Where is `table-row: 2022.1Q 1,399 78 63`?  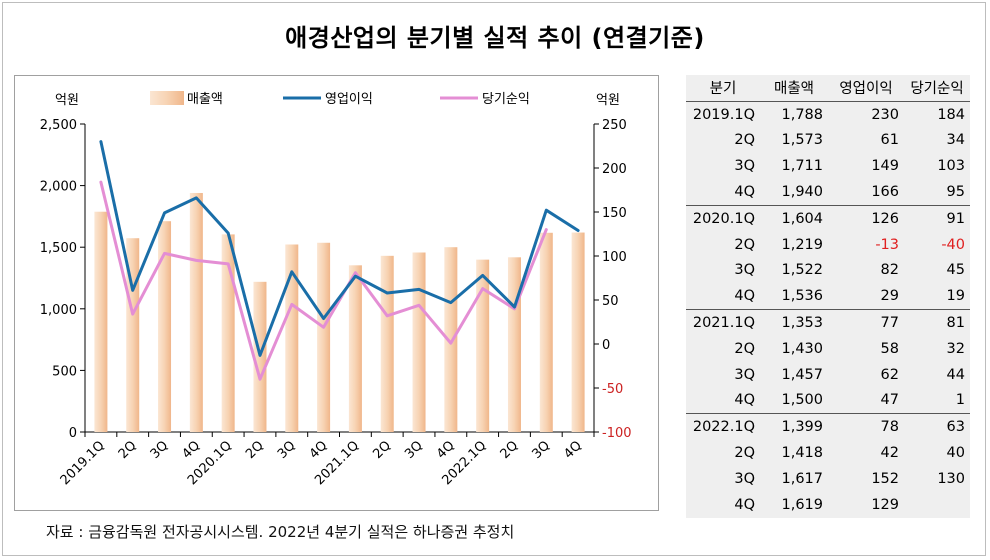 table-row: 2022.1Q 1,399 78 63 is located at coordinates (828, 427).